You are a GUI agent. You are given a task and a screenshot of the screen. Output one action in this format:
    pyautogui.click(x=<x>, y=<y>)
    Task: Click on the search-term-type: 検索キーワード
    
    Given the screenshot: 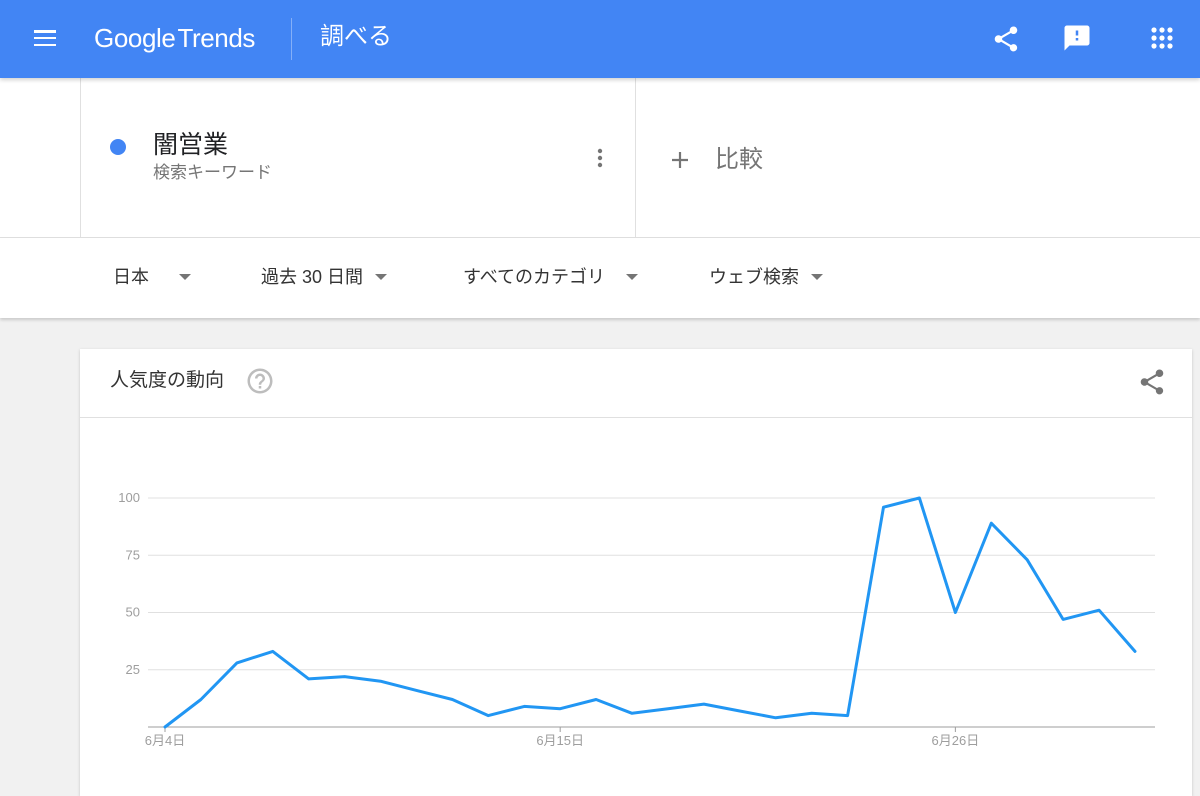 What is the action you would take?
    pyautogui.click(x=212, y=172)
    